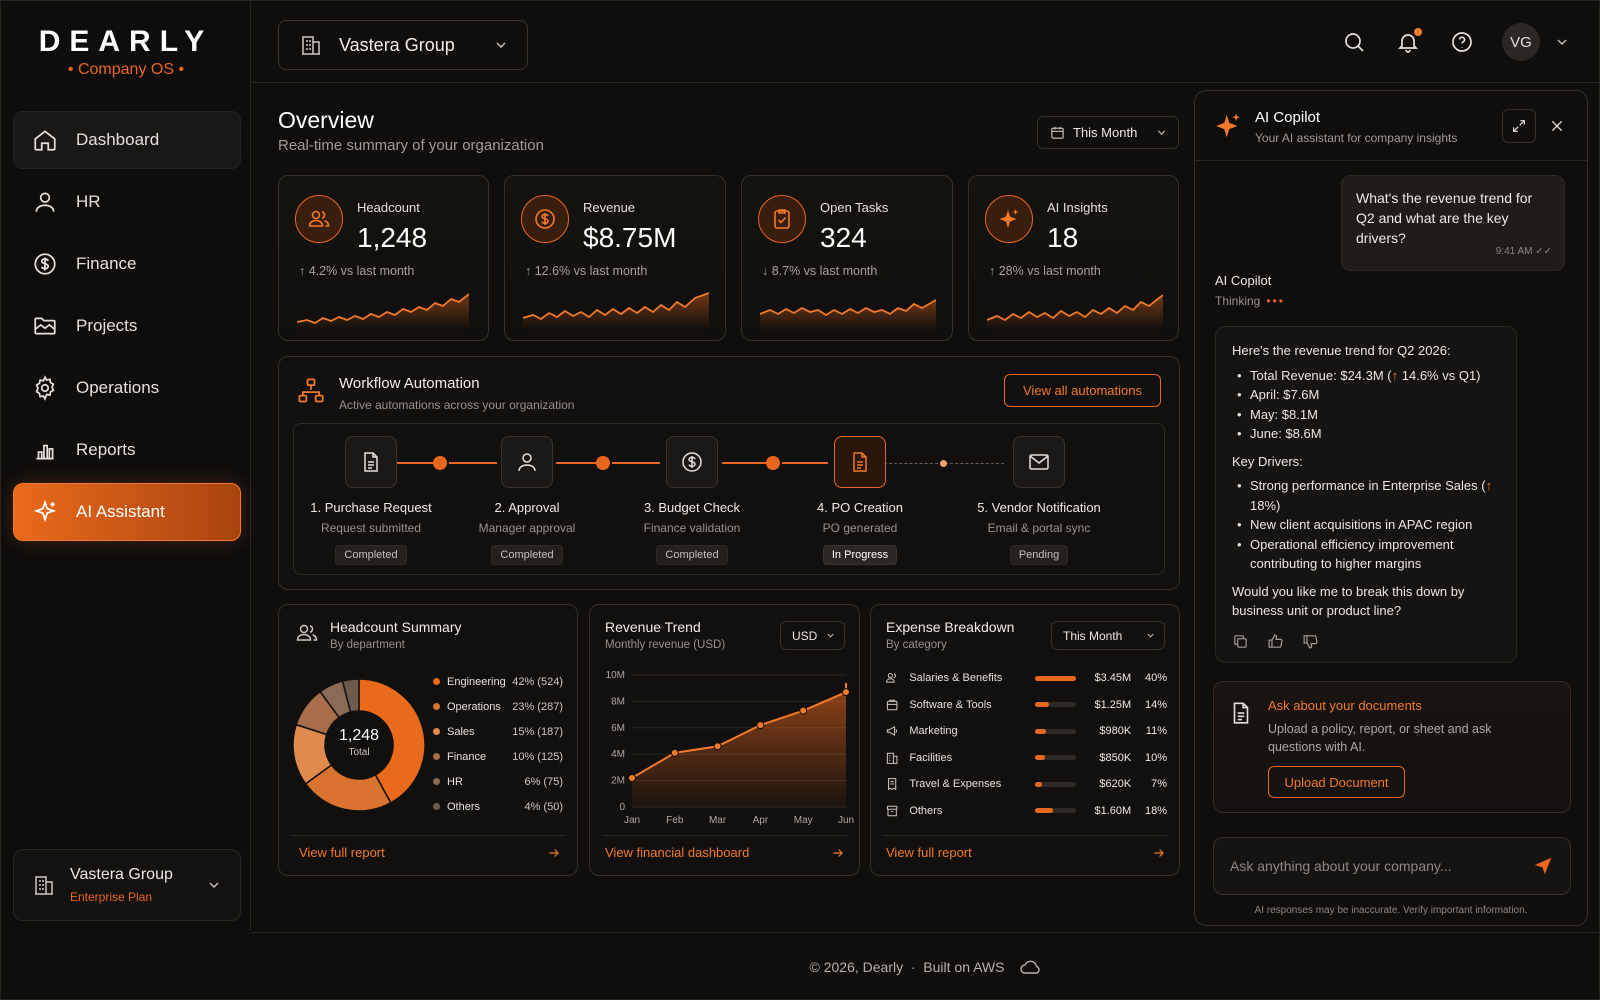  I want to click on sidebar-item-projects: Projects, so click(127, 326).